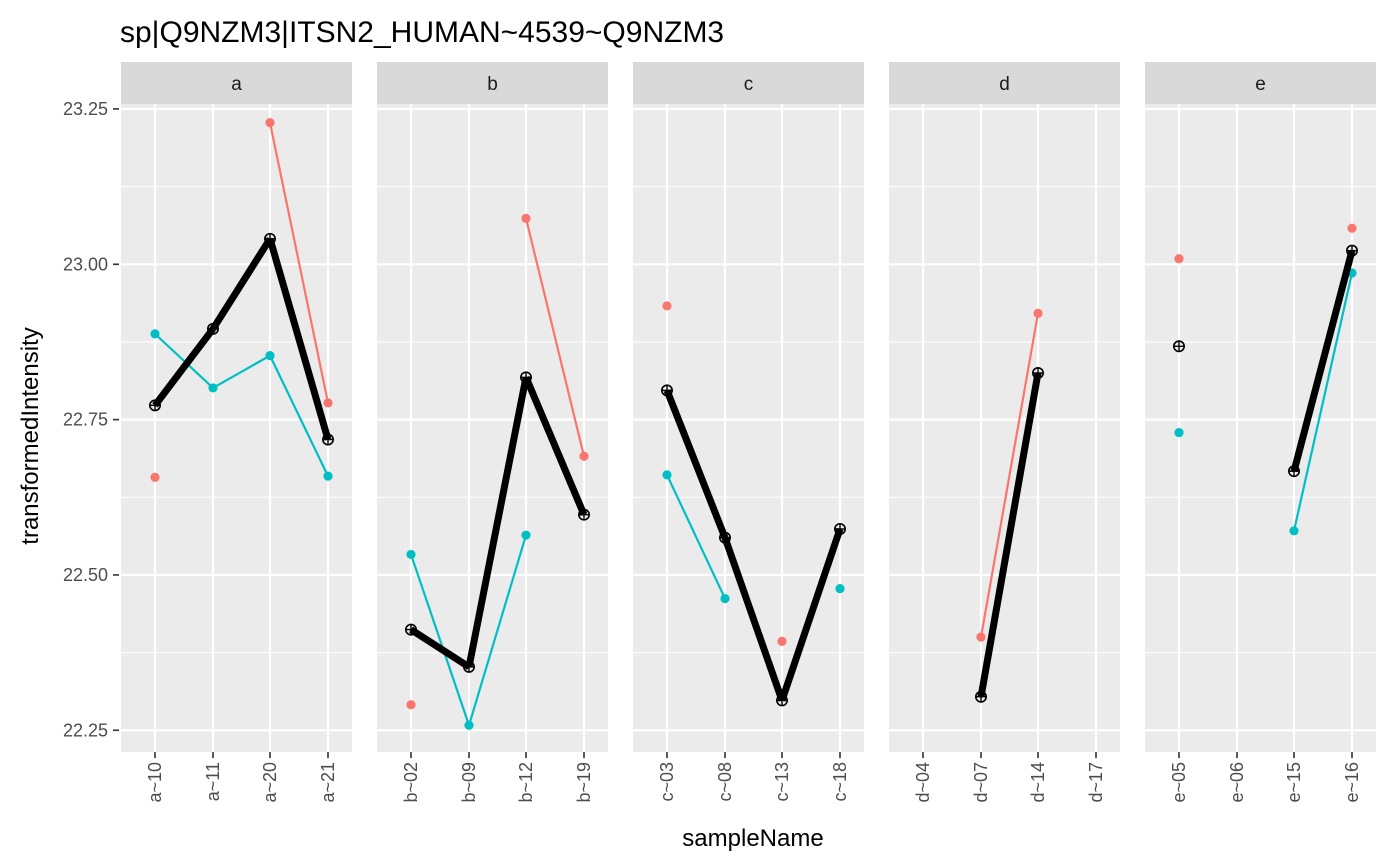 The width and height of the screenshot is (1400, 866). I want to click on x-tick-label: c~08, so click(725, 782).